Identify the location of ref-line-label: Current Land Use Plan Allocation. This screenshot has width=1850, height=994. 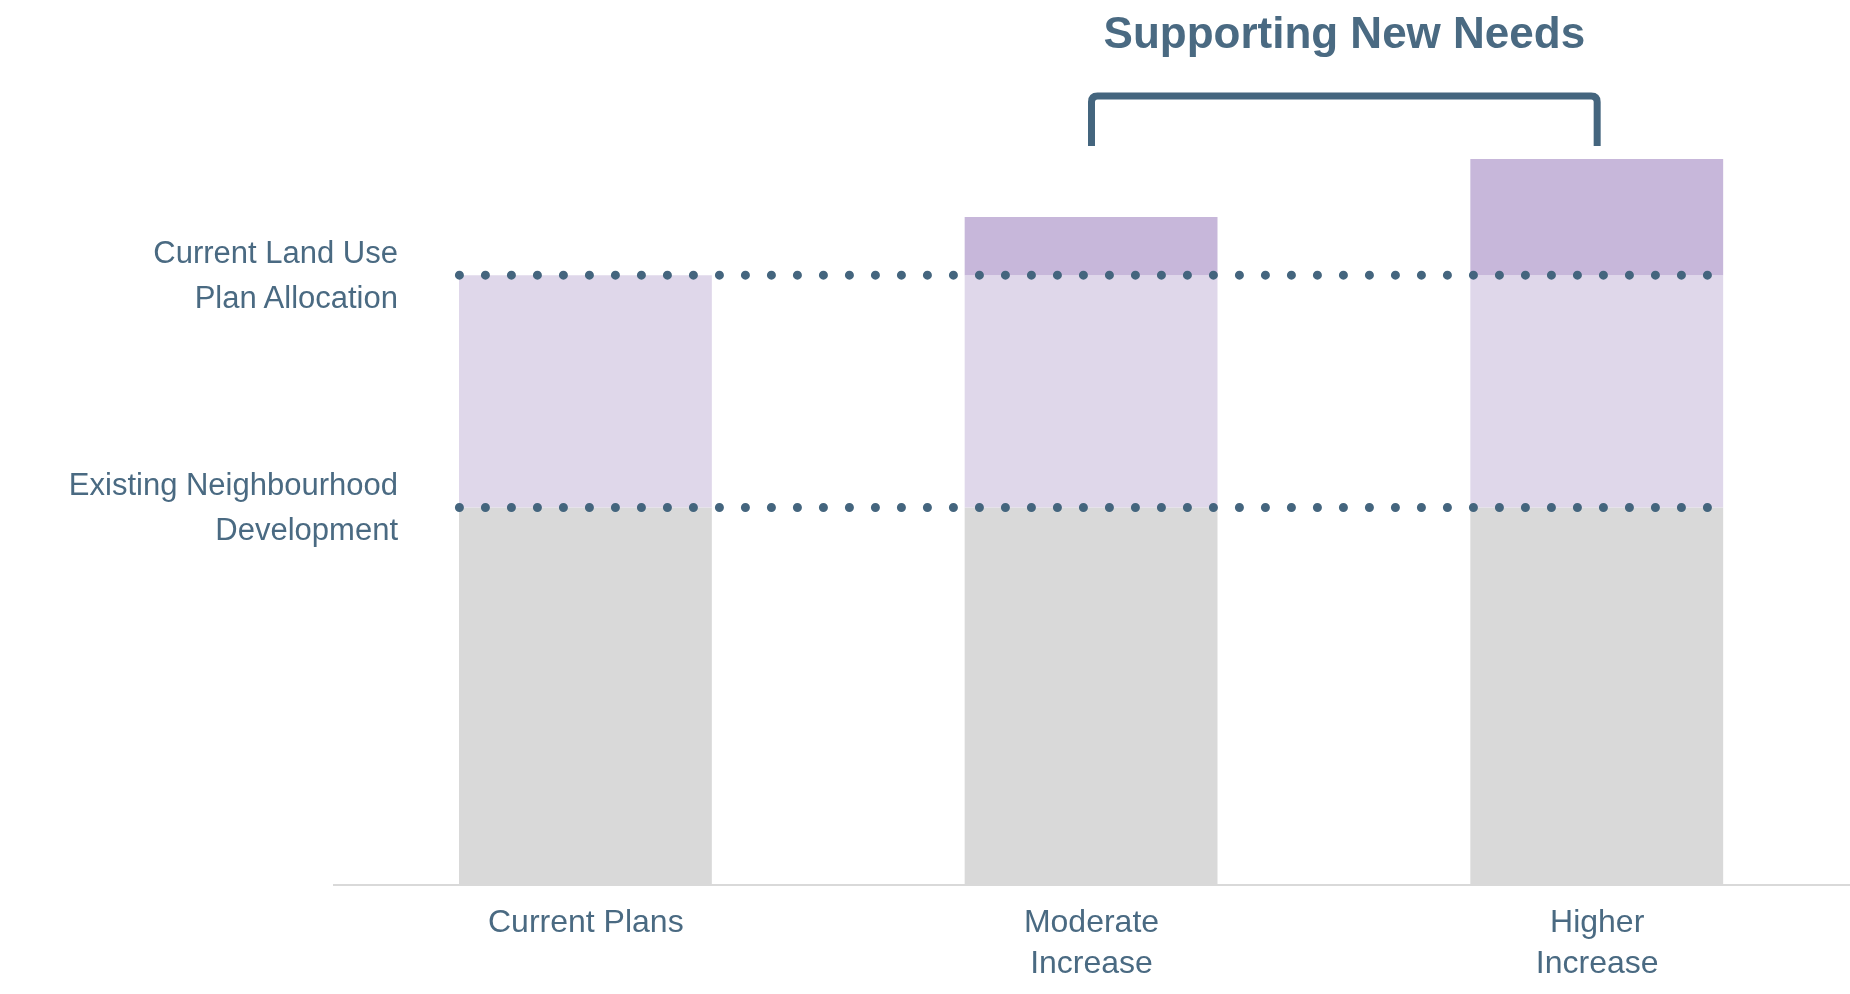
(275, 276).